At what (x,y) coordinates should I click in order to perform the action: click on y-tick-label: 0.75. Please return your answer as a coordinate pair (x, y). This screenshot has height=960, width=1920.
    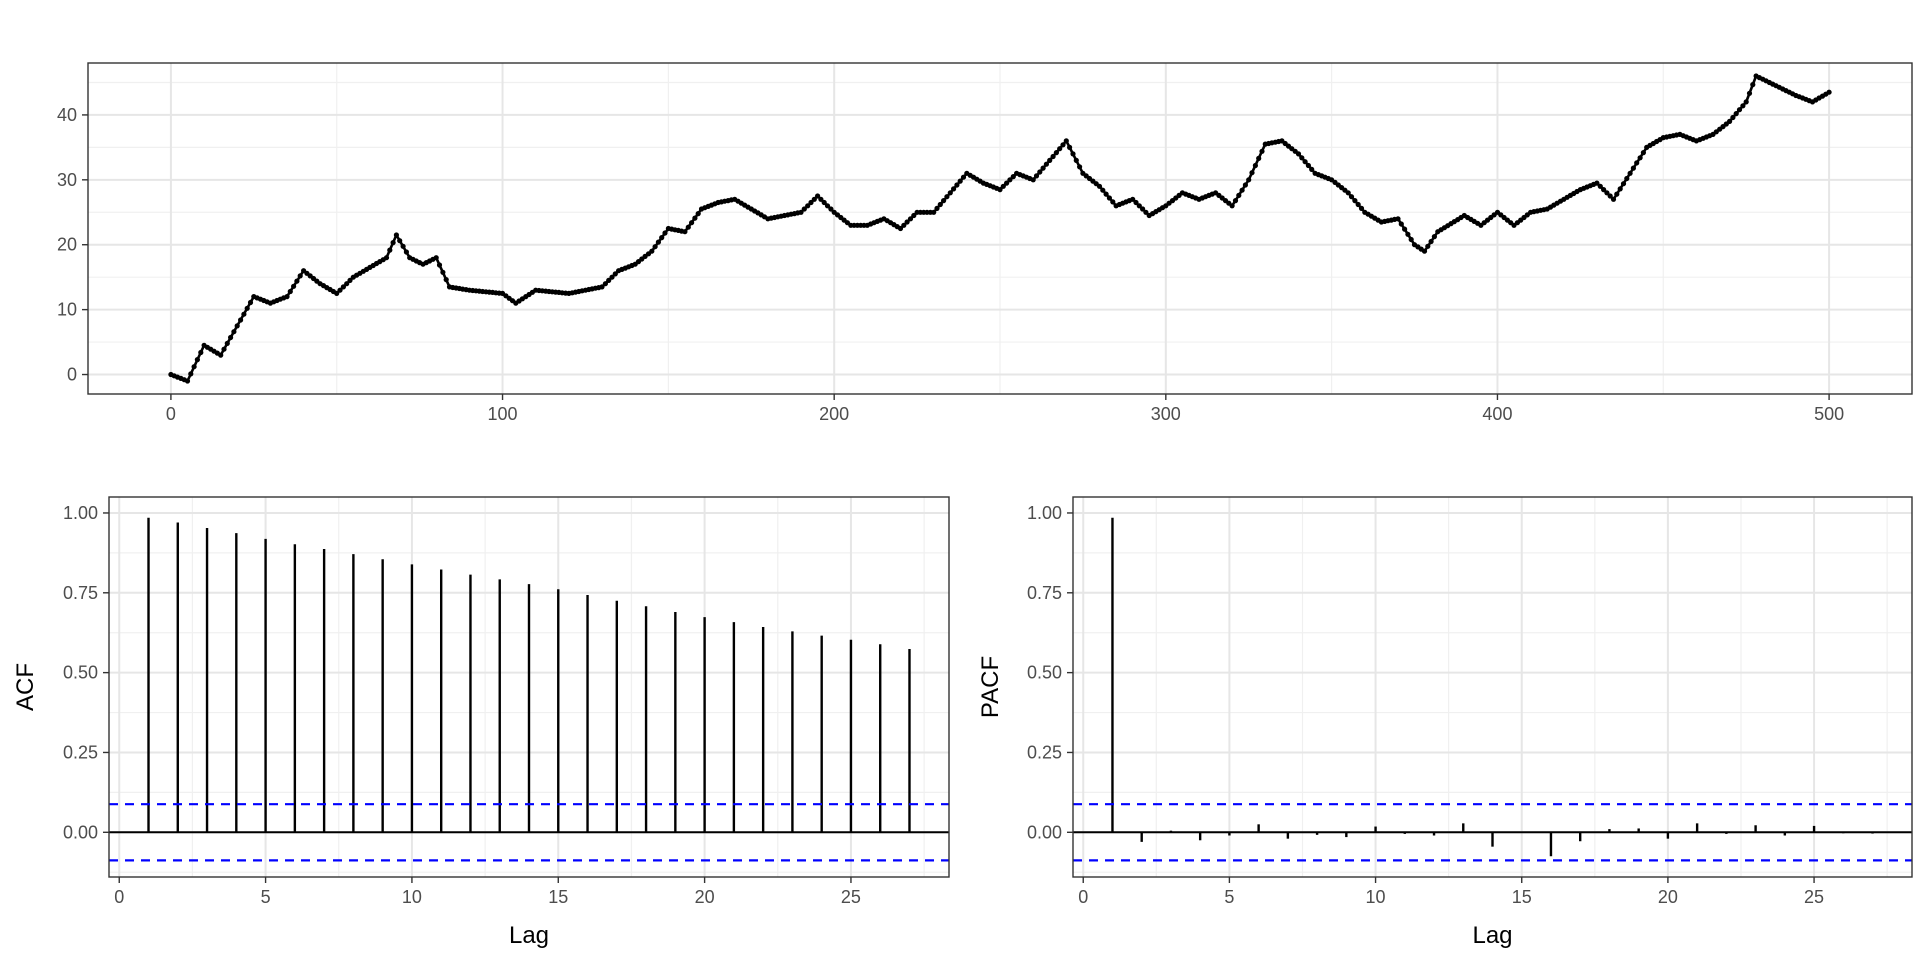
    Looking at the image, I should click on (1044, 593).